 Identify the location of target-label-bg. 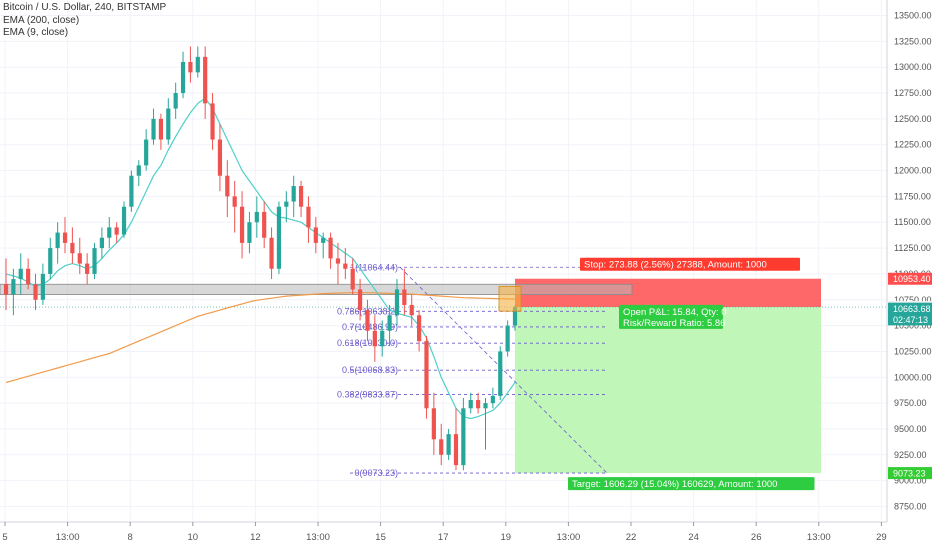
(691, 484).